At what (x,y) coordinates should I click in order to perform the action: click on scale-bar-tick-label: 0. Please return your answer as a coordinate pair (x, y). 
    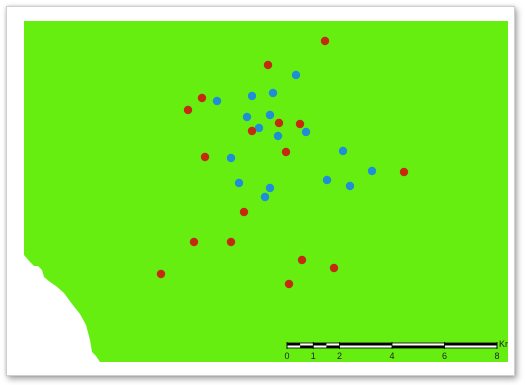
    Looking at the image, I should click on (286, 356).